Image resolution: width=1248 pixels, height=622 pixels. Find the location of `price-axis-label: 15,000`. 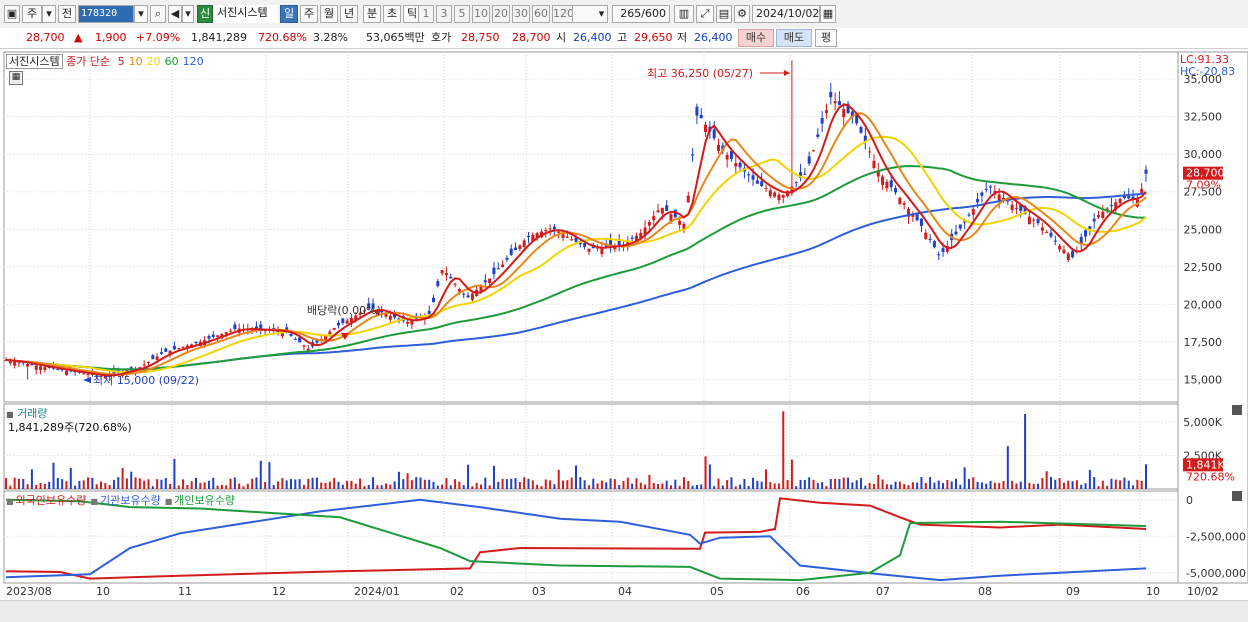

price-axis-label: 15,000 is located at coordinates (1203, 379).